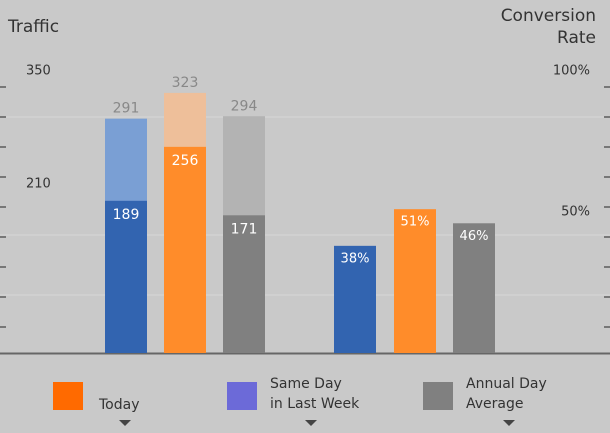  Describe the element at coordinates (548, 16) in the screenshot. I see `right-axis-title: Conversion` at that location.